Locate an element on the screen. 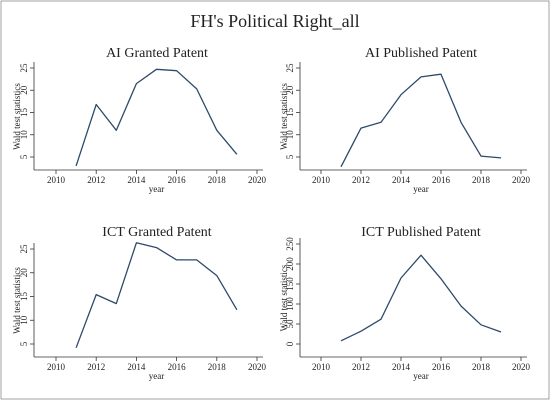 This screenshot has width=550, height=400. panel-title: AI Granted Patent is located at coordinates (157, 53).